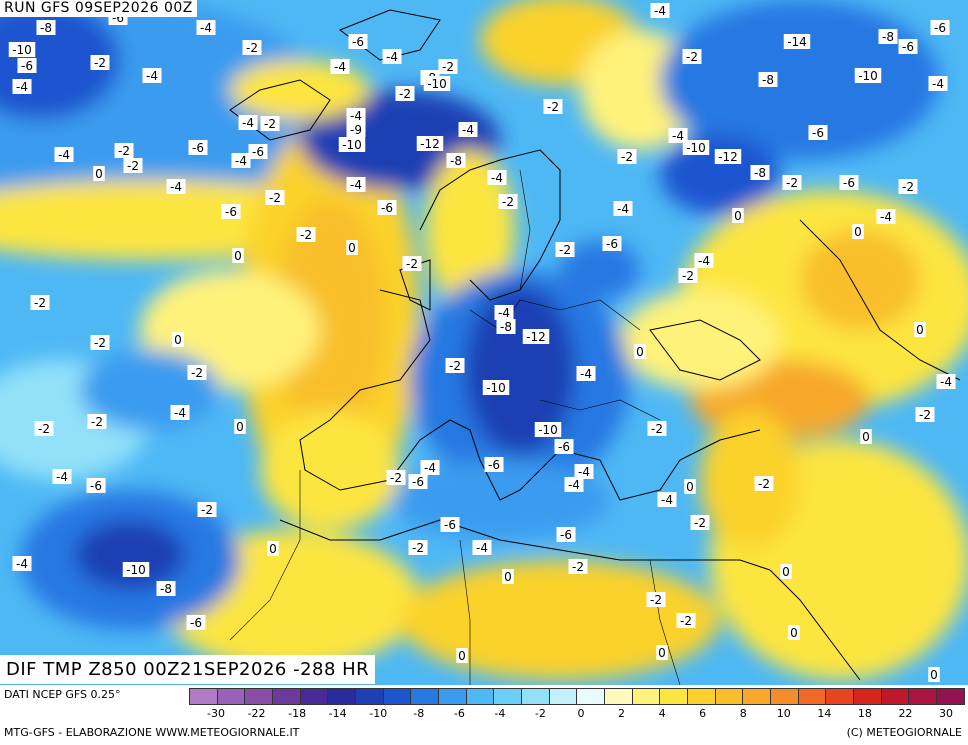 The height and width of the screenshot is (745, 968). What do you see at coordinates (62, 694) in the screenshot?
I see `data-source-note: DATI NCEP GFS 0.25°` at bounding box center [62, 694].